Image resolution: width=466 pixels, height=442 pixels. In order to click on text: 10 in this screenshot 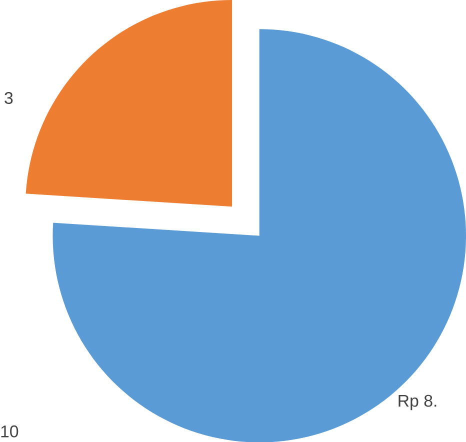, I will do `click(9, 431)`.